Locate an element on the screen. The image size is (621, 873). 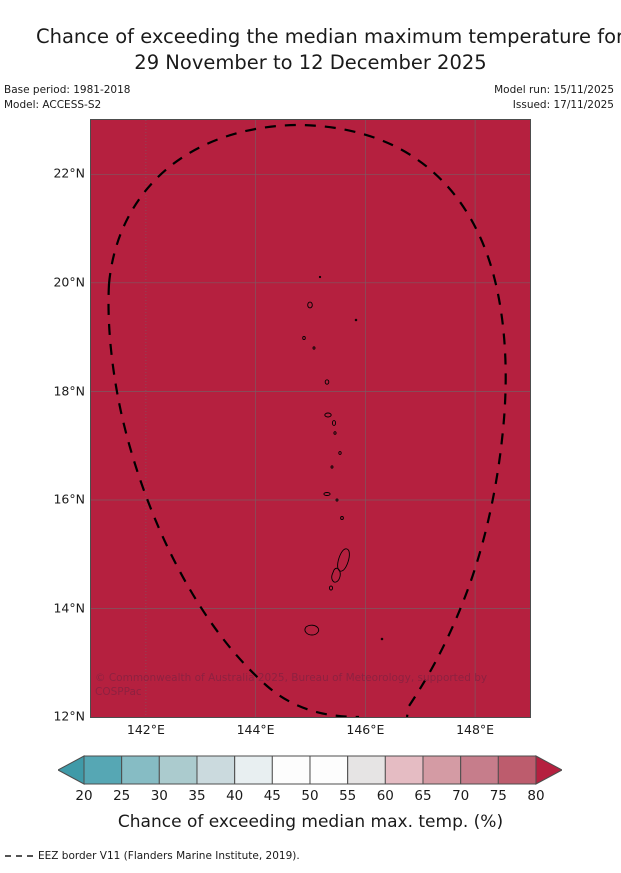
model-text: Model: ACCESS-S2 is located at coordinates (53, 105).